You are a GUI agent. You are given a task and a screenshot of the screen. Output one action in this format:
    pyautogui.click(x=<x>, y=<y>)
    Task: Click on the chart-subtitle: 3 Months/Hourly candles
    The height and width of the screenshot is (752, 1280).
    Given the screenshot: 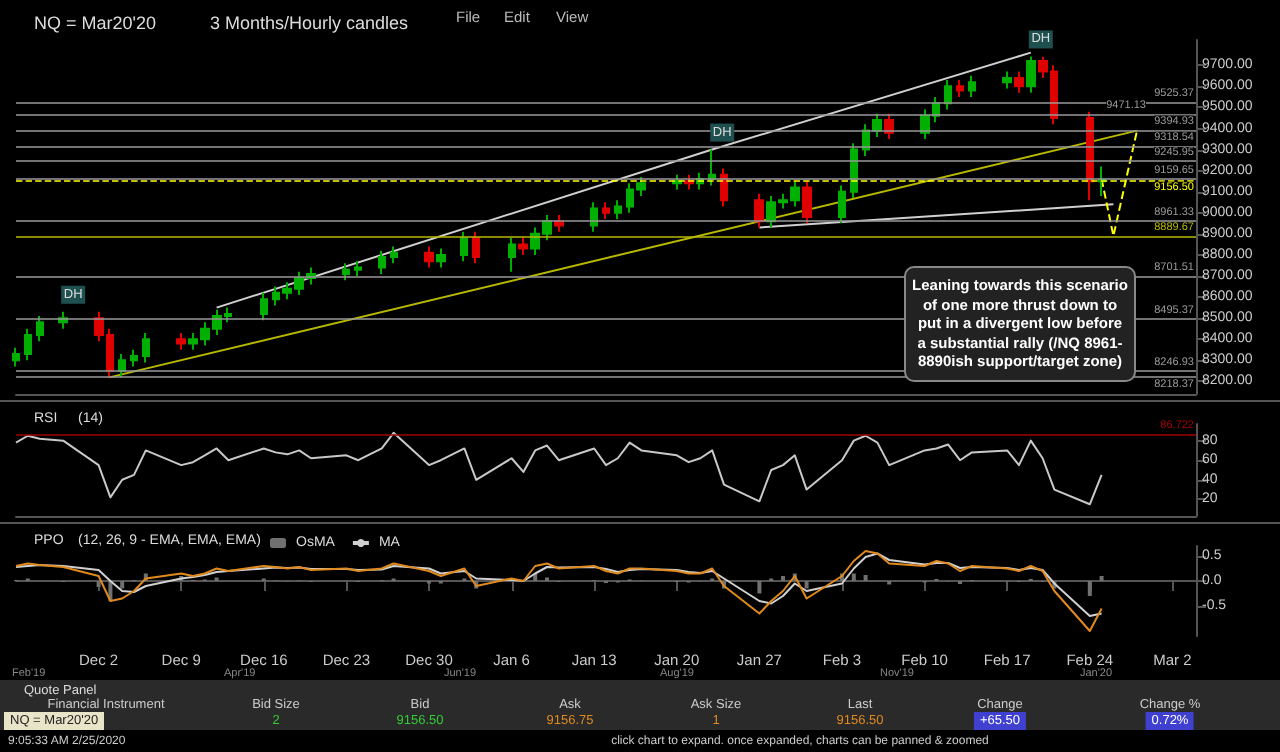 What is the action you would take?
    pyautogui.click(x=310, y=23)
    